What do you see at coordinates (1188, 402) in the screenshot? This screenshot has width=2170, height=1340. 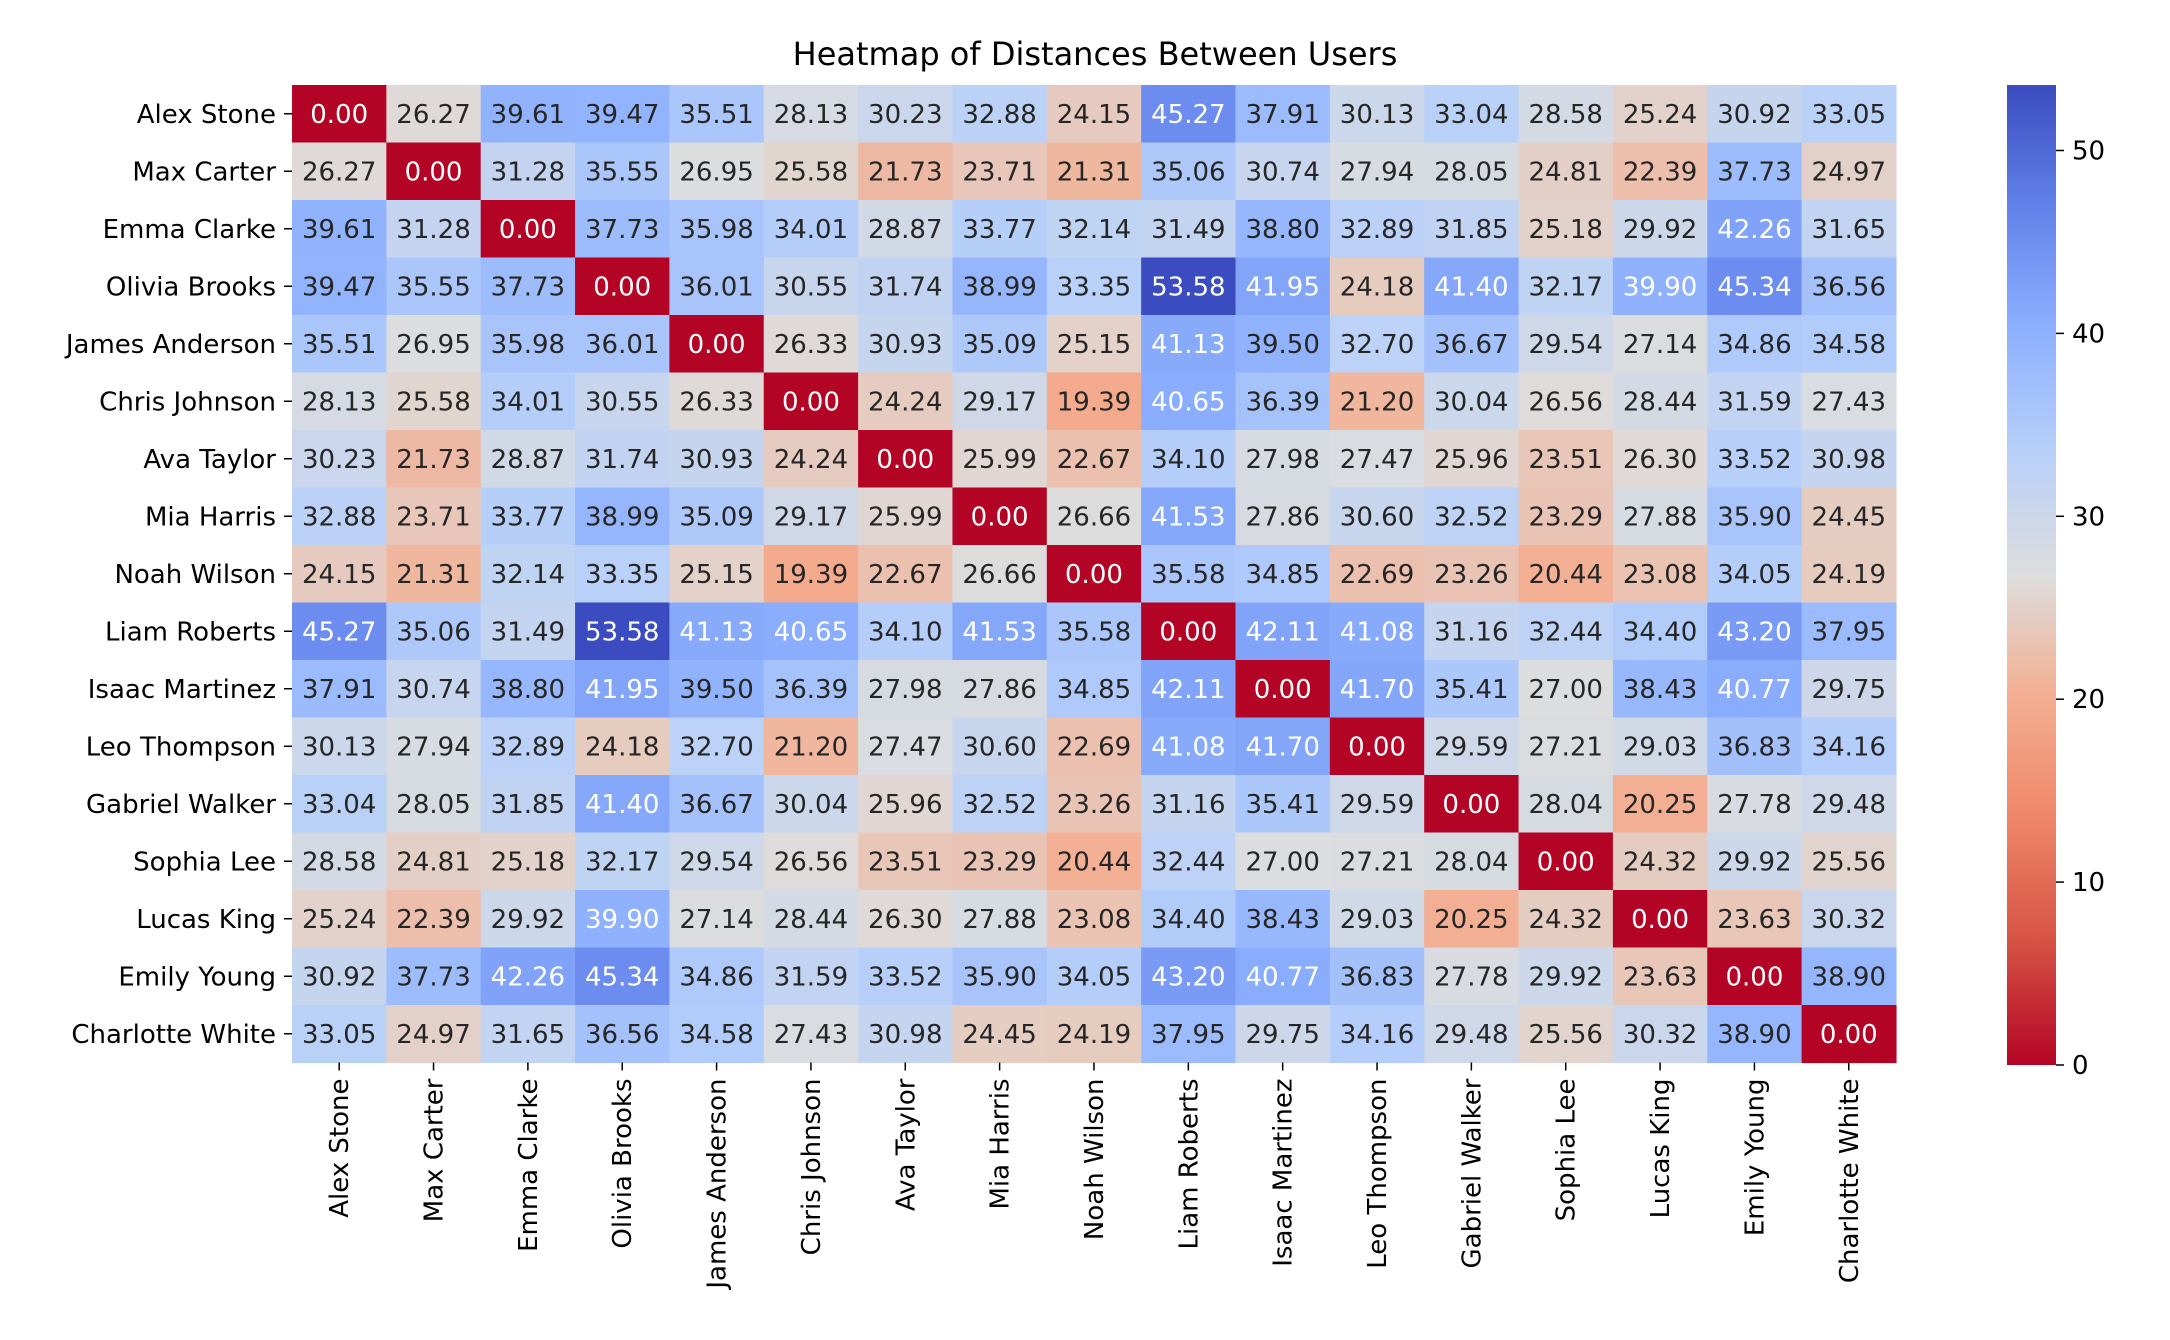 I see `cell-value-label: 40.65` at bounding box center [1188, 402].